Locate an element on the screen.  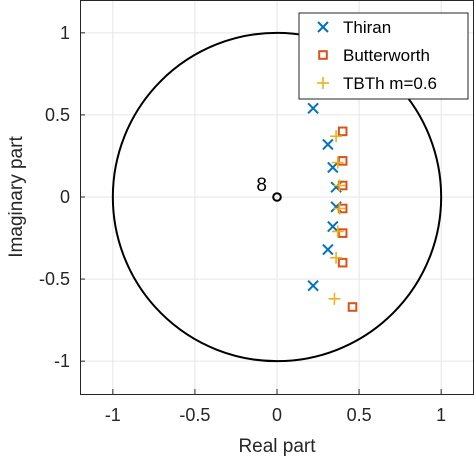
x-axis-label: Real part is located at coordinates (277, 446).